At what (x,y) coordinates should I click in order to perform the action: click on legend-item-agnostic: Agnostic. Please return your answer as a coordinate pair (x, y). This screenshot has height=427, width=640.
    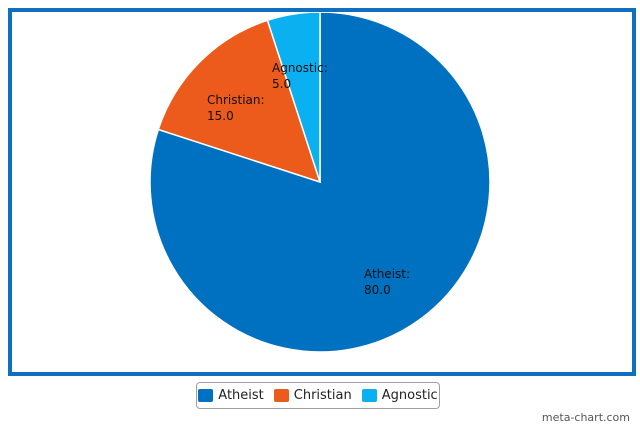
    Looking at the image, I should click on (399, 395).